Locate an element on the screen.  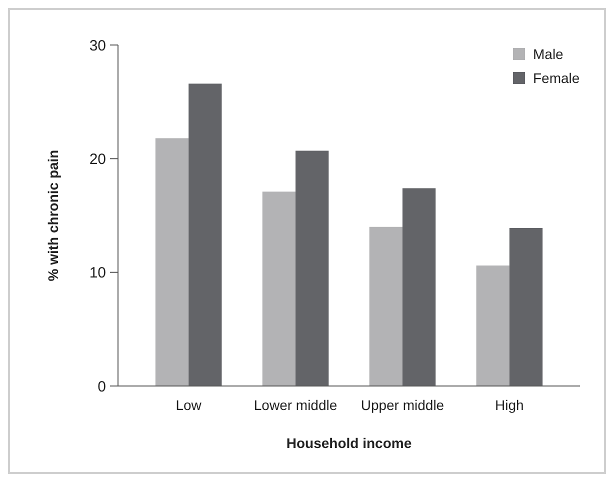
x-tick-label: Lower middle is located at coordinates (296, 405).